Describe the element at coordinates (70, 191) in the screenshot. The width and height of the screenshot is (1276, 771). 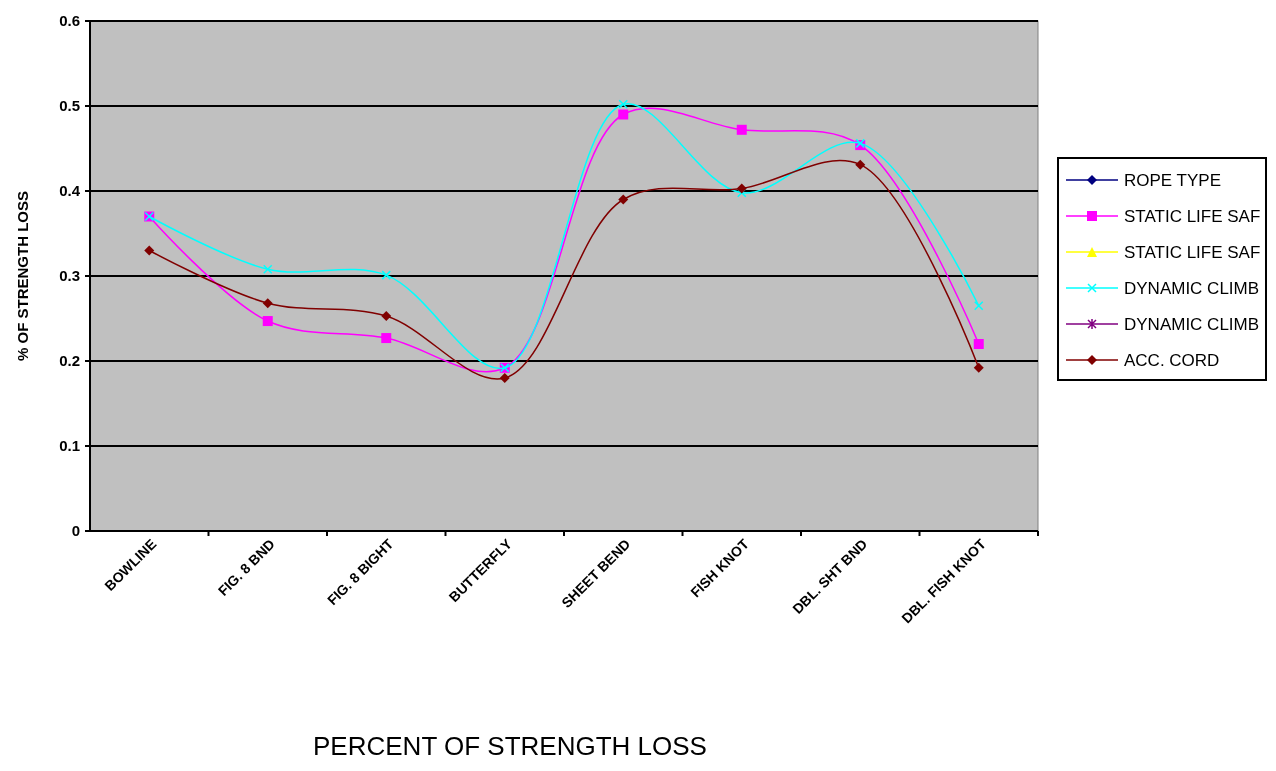
I see `y-tick-label: 0.4` at that location.